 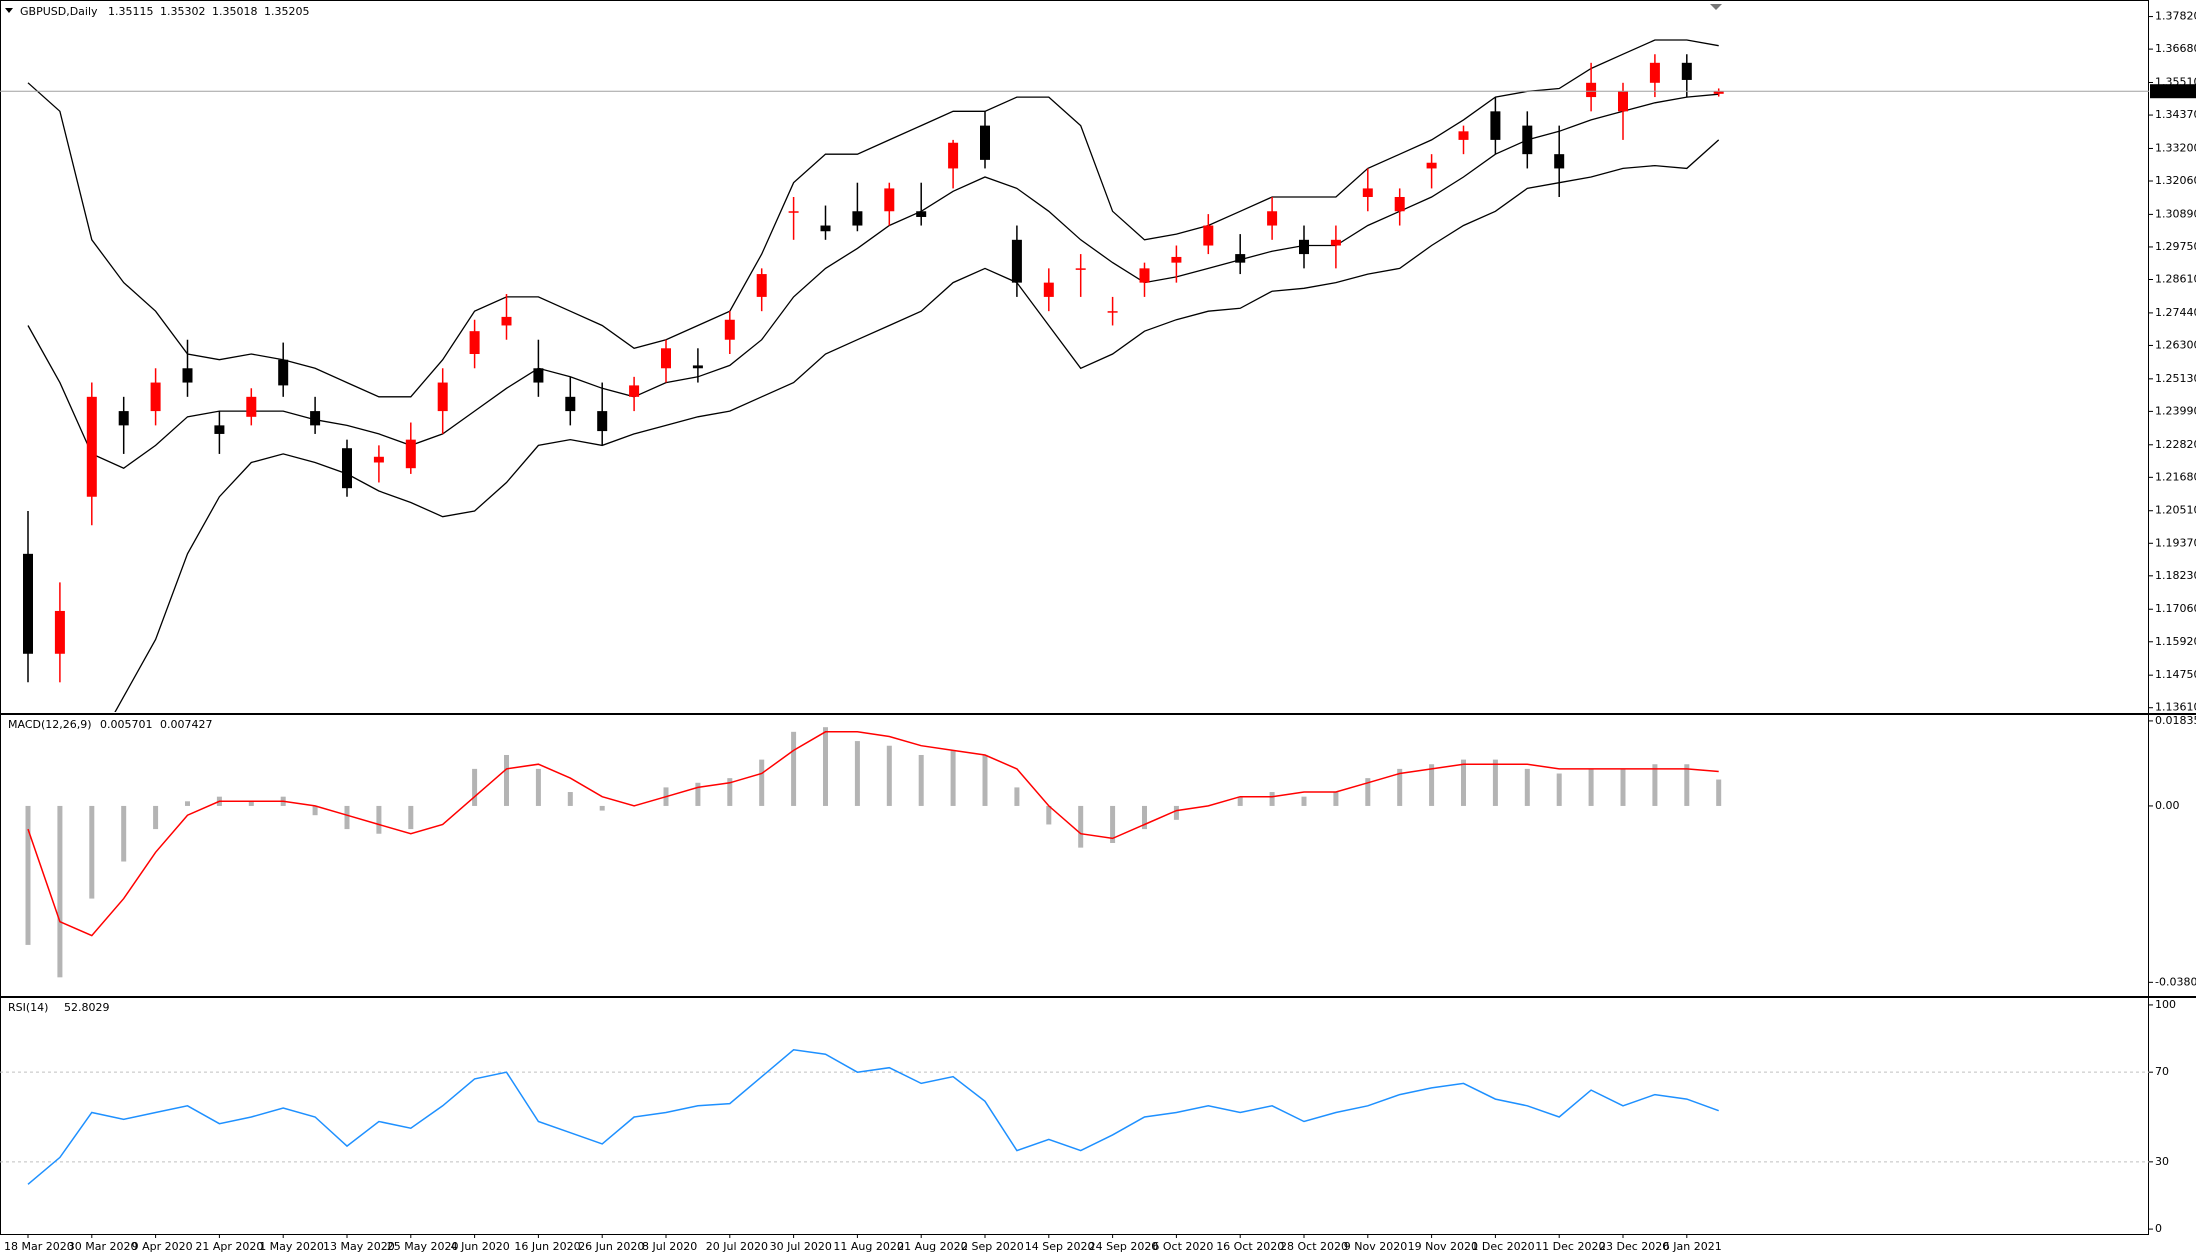 What do you see at coordinates (801, 1246) in the screenshot?
I see `x-tick-label: 30 Jul 2020` at bounding box center [801, 1246].